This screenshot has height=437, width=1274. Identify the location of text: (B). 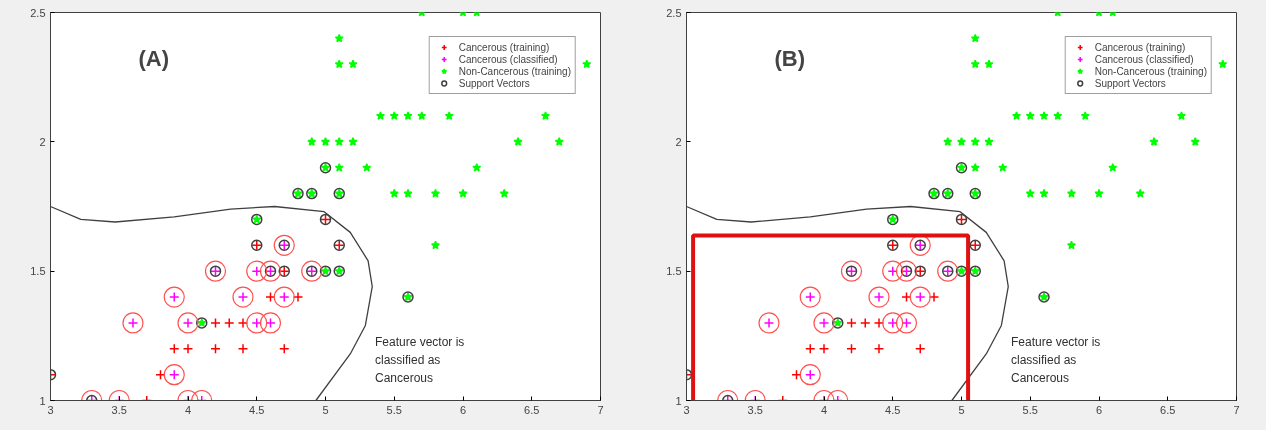
(790, 58).